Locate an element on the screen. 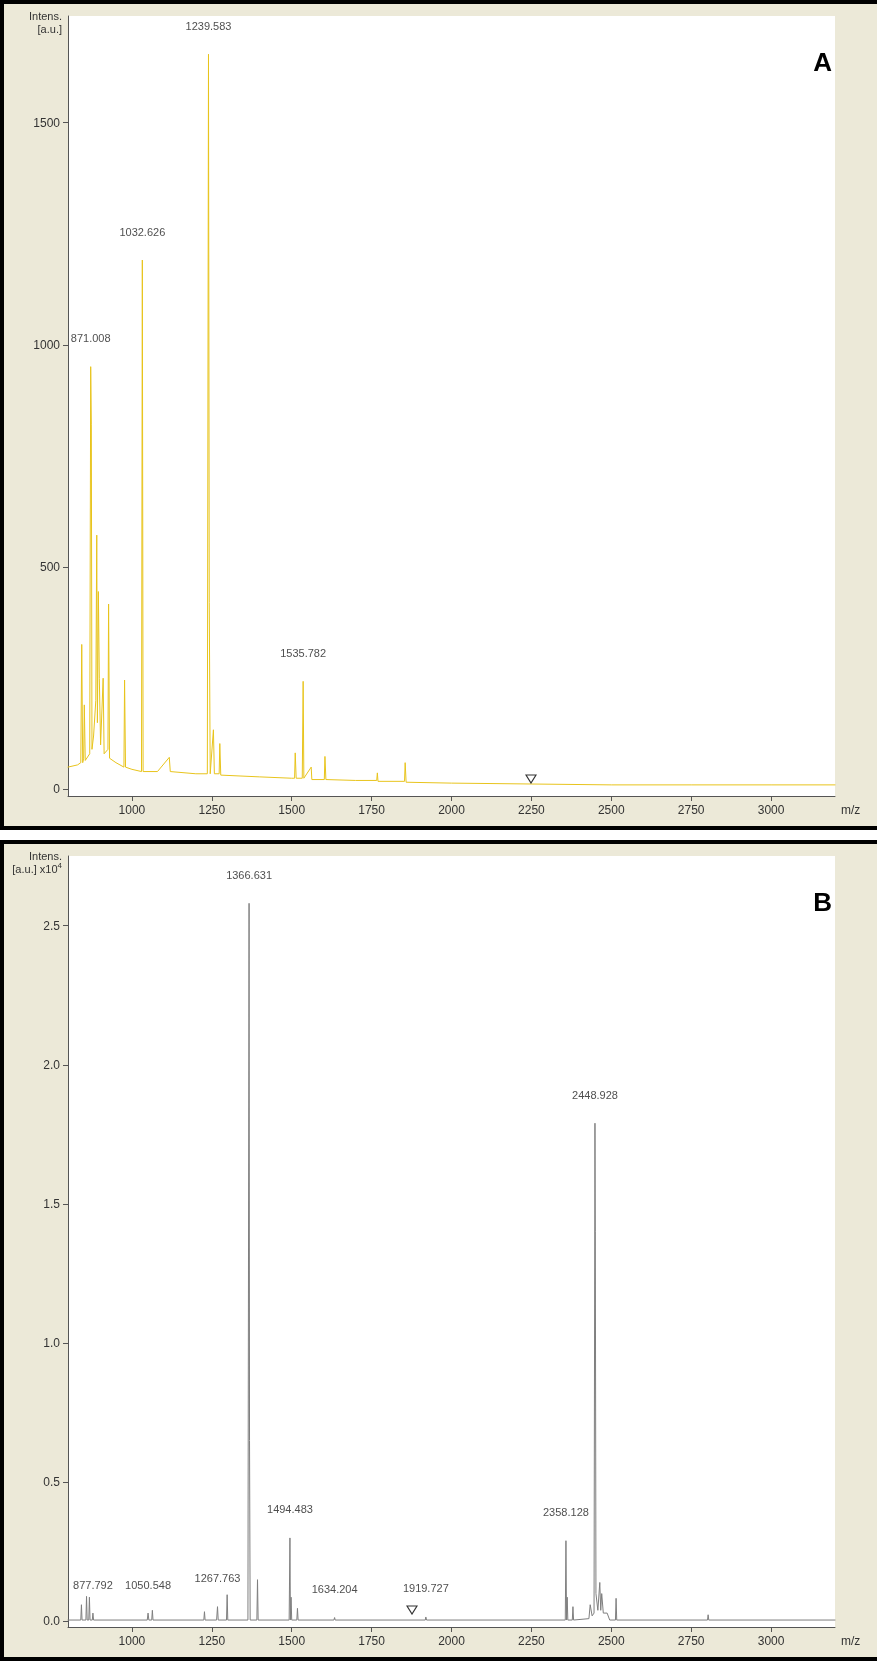 The width and height of the screenshot is (877, 1661). annotation: 1494.483 is located at coordinates (290, 1509).